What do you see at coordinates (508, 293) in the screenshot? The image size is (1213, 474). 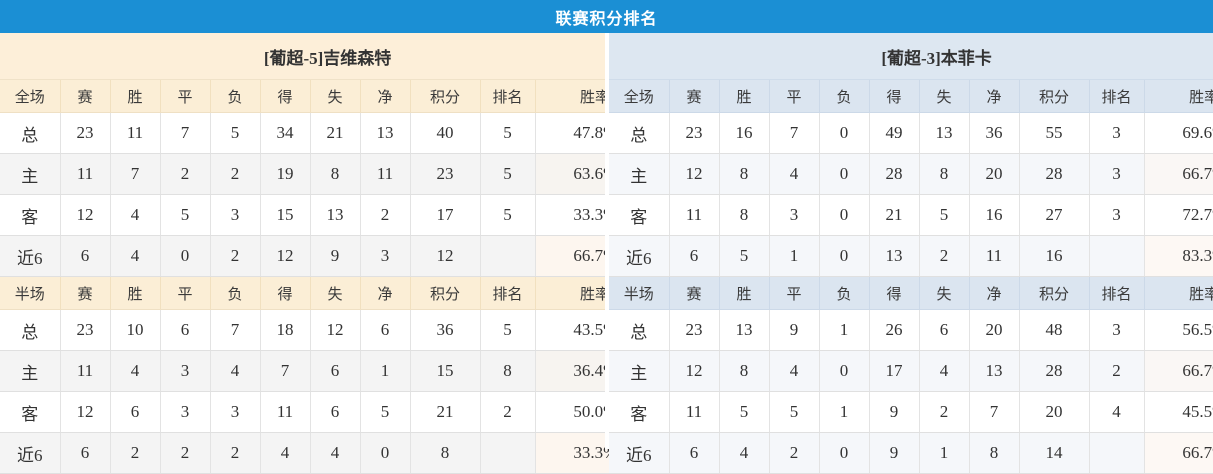 I see `column-header-9: 排名` at bounding box center [508, 293].